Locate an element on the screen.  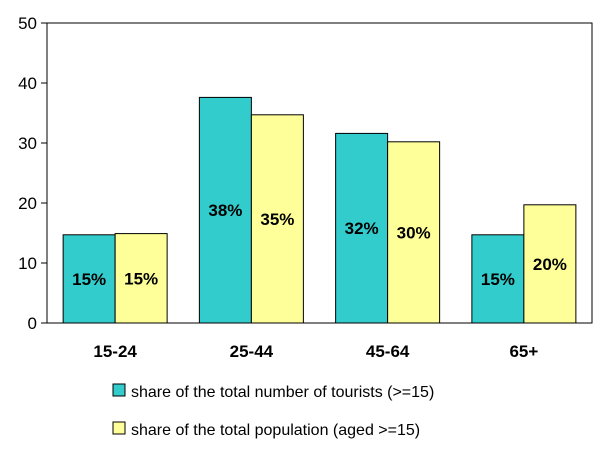
data-label: 38% is located at coordinates (225, 210).